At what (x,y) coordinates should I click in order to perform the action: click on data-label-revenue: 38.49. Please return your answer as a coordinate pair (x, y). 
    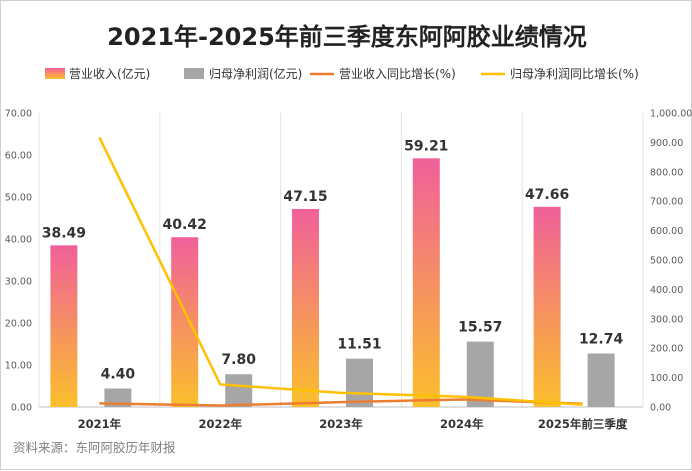
    Looking at the image, I should click on (64, 233).